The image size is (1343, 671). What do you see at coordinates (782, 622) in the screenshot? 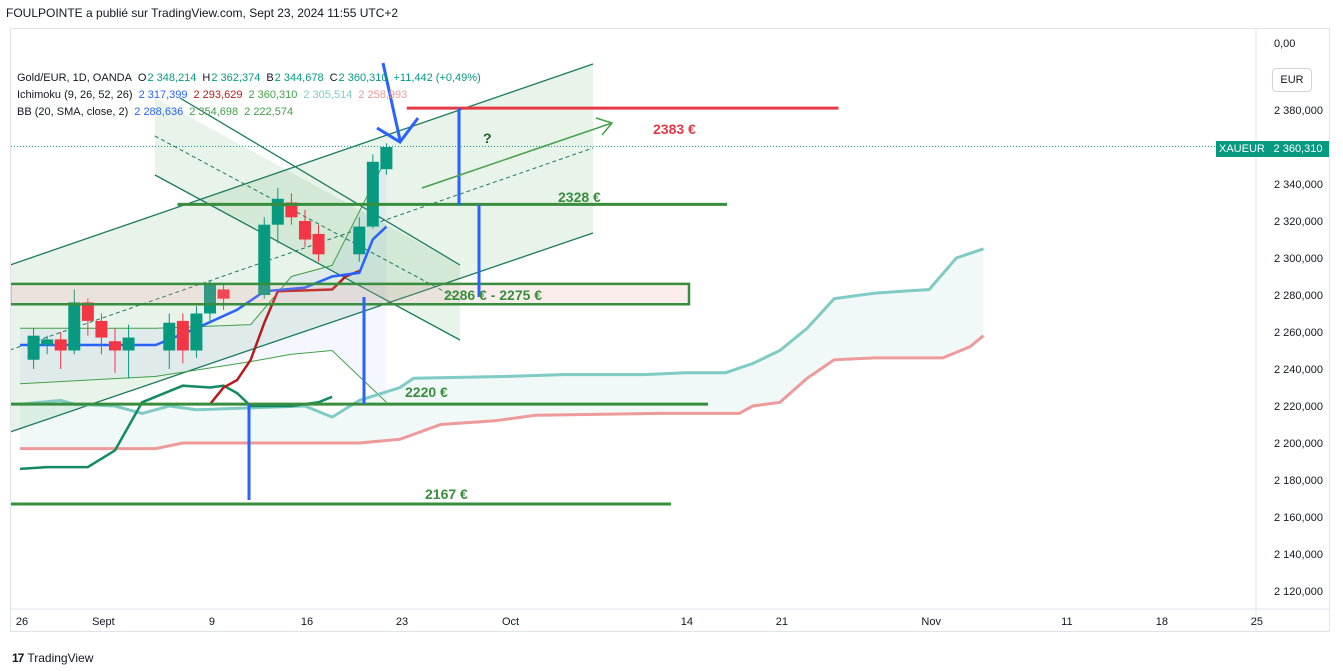
I see `x-tick-label: 21` at bounding box center [782, 622].